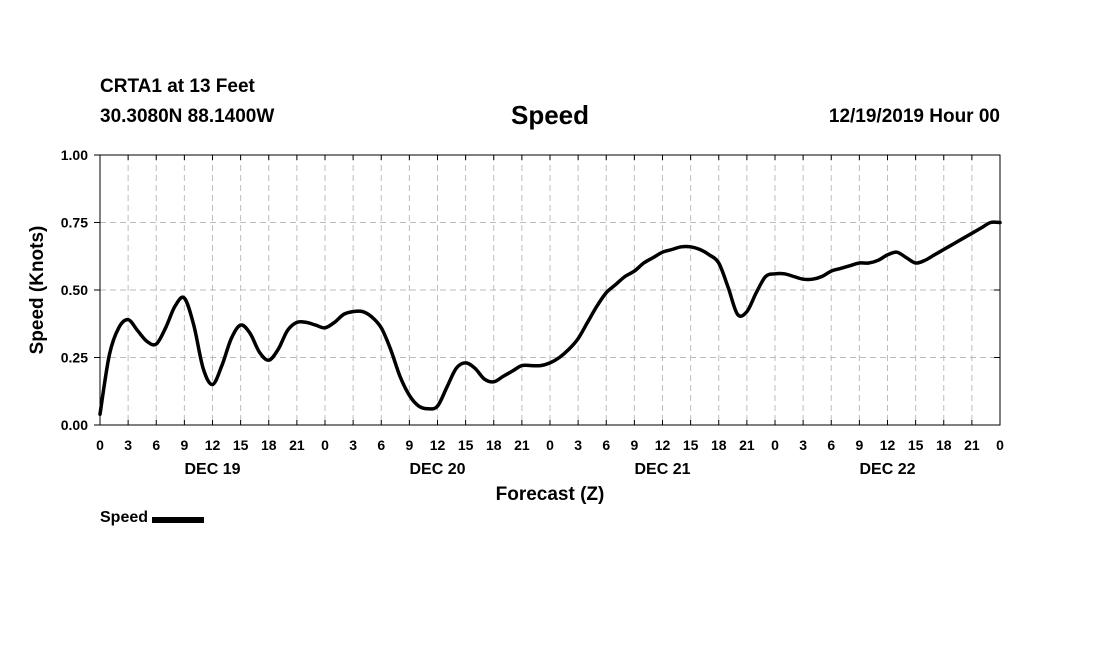 The height and width of the screenshot is (650, 1100). What do you see at coordinates (662, 469) in the screenshot?
I see `day-label: DEC 21` at bounding box center [662, 469].